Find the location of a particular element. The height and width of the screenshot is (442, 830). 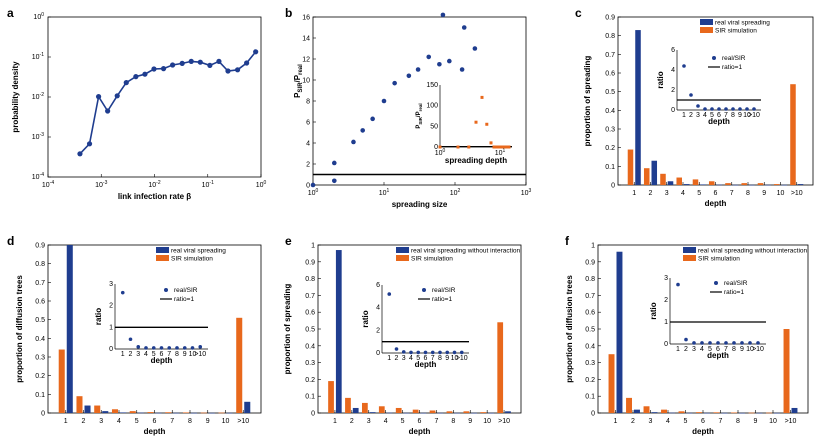

x-tick-label-exponent: 1 is located at coordinates (388, 191).